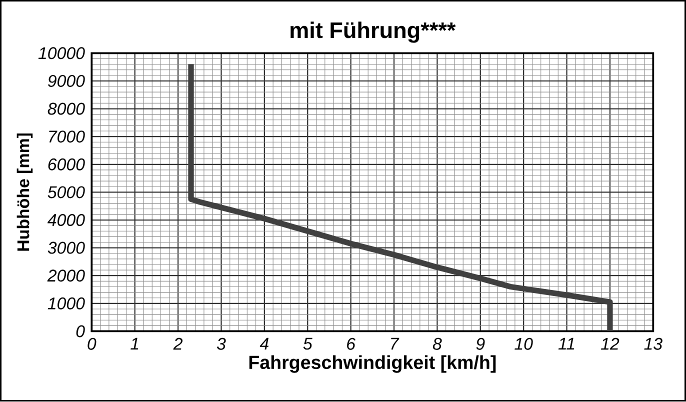 The width and height of the screenshot is (686, 402). Describe the element at coordinates (523, 344) in the screenshot. I see `x-tick-label: 10` at that location.